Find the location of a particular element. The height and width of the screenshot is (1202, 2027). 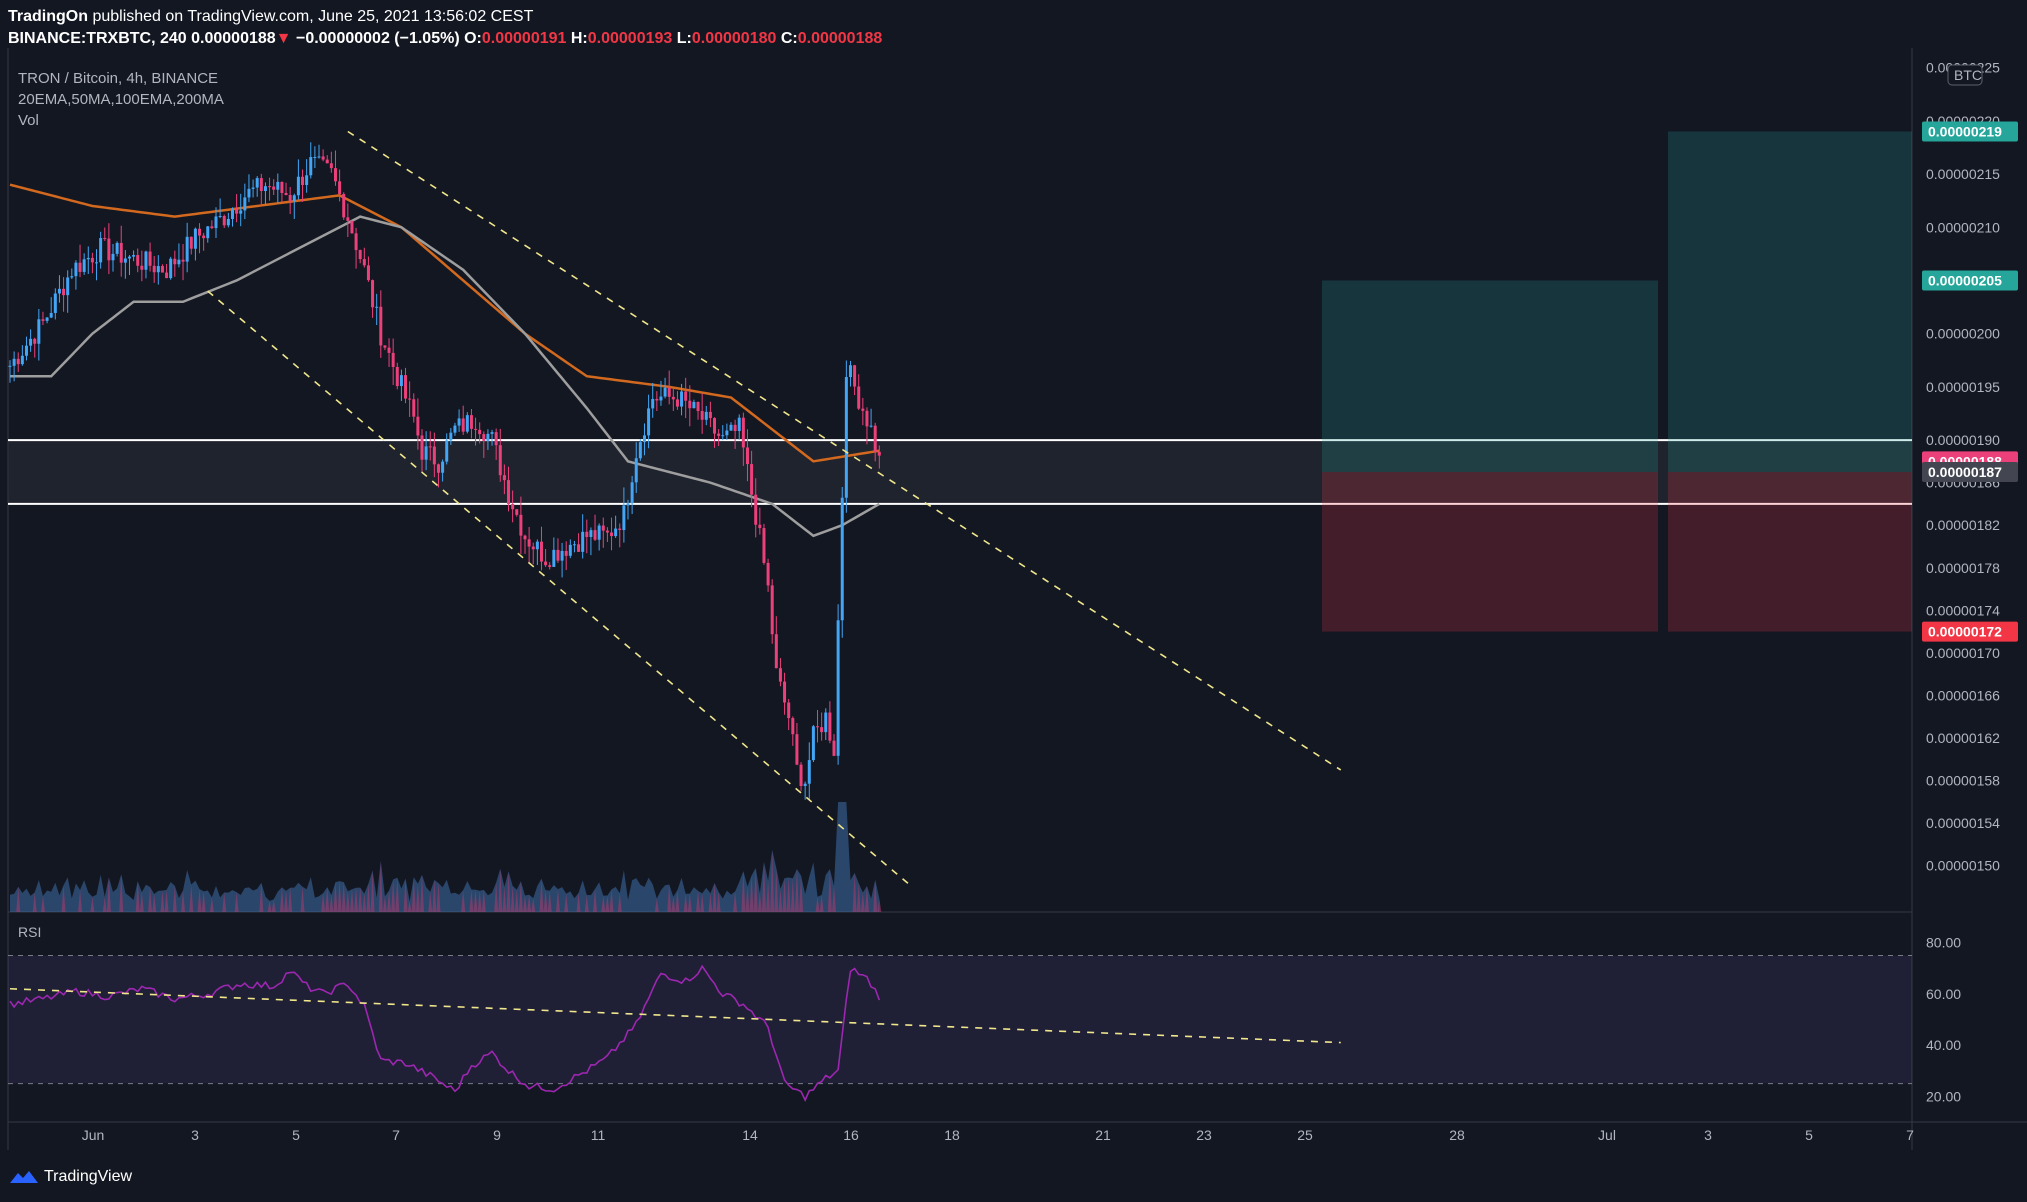

close-value: 0.00000188 is located at coordinates (840, 38).